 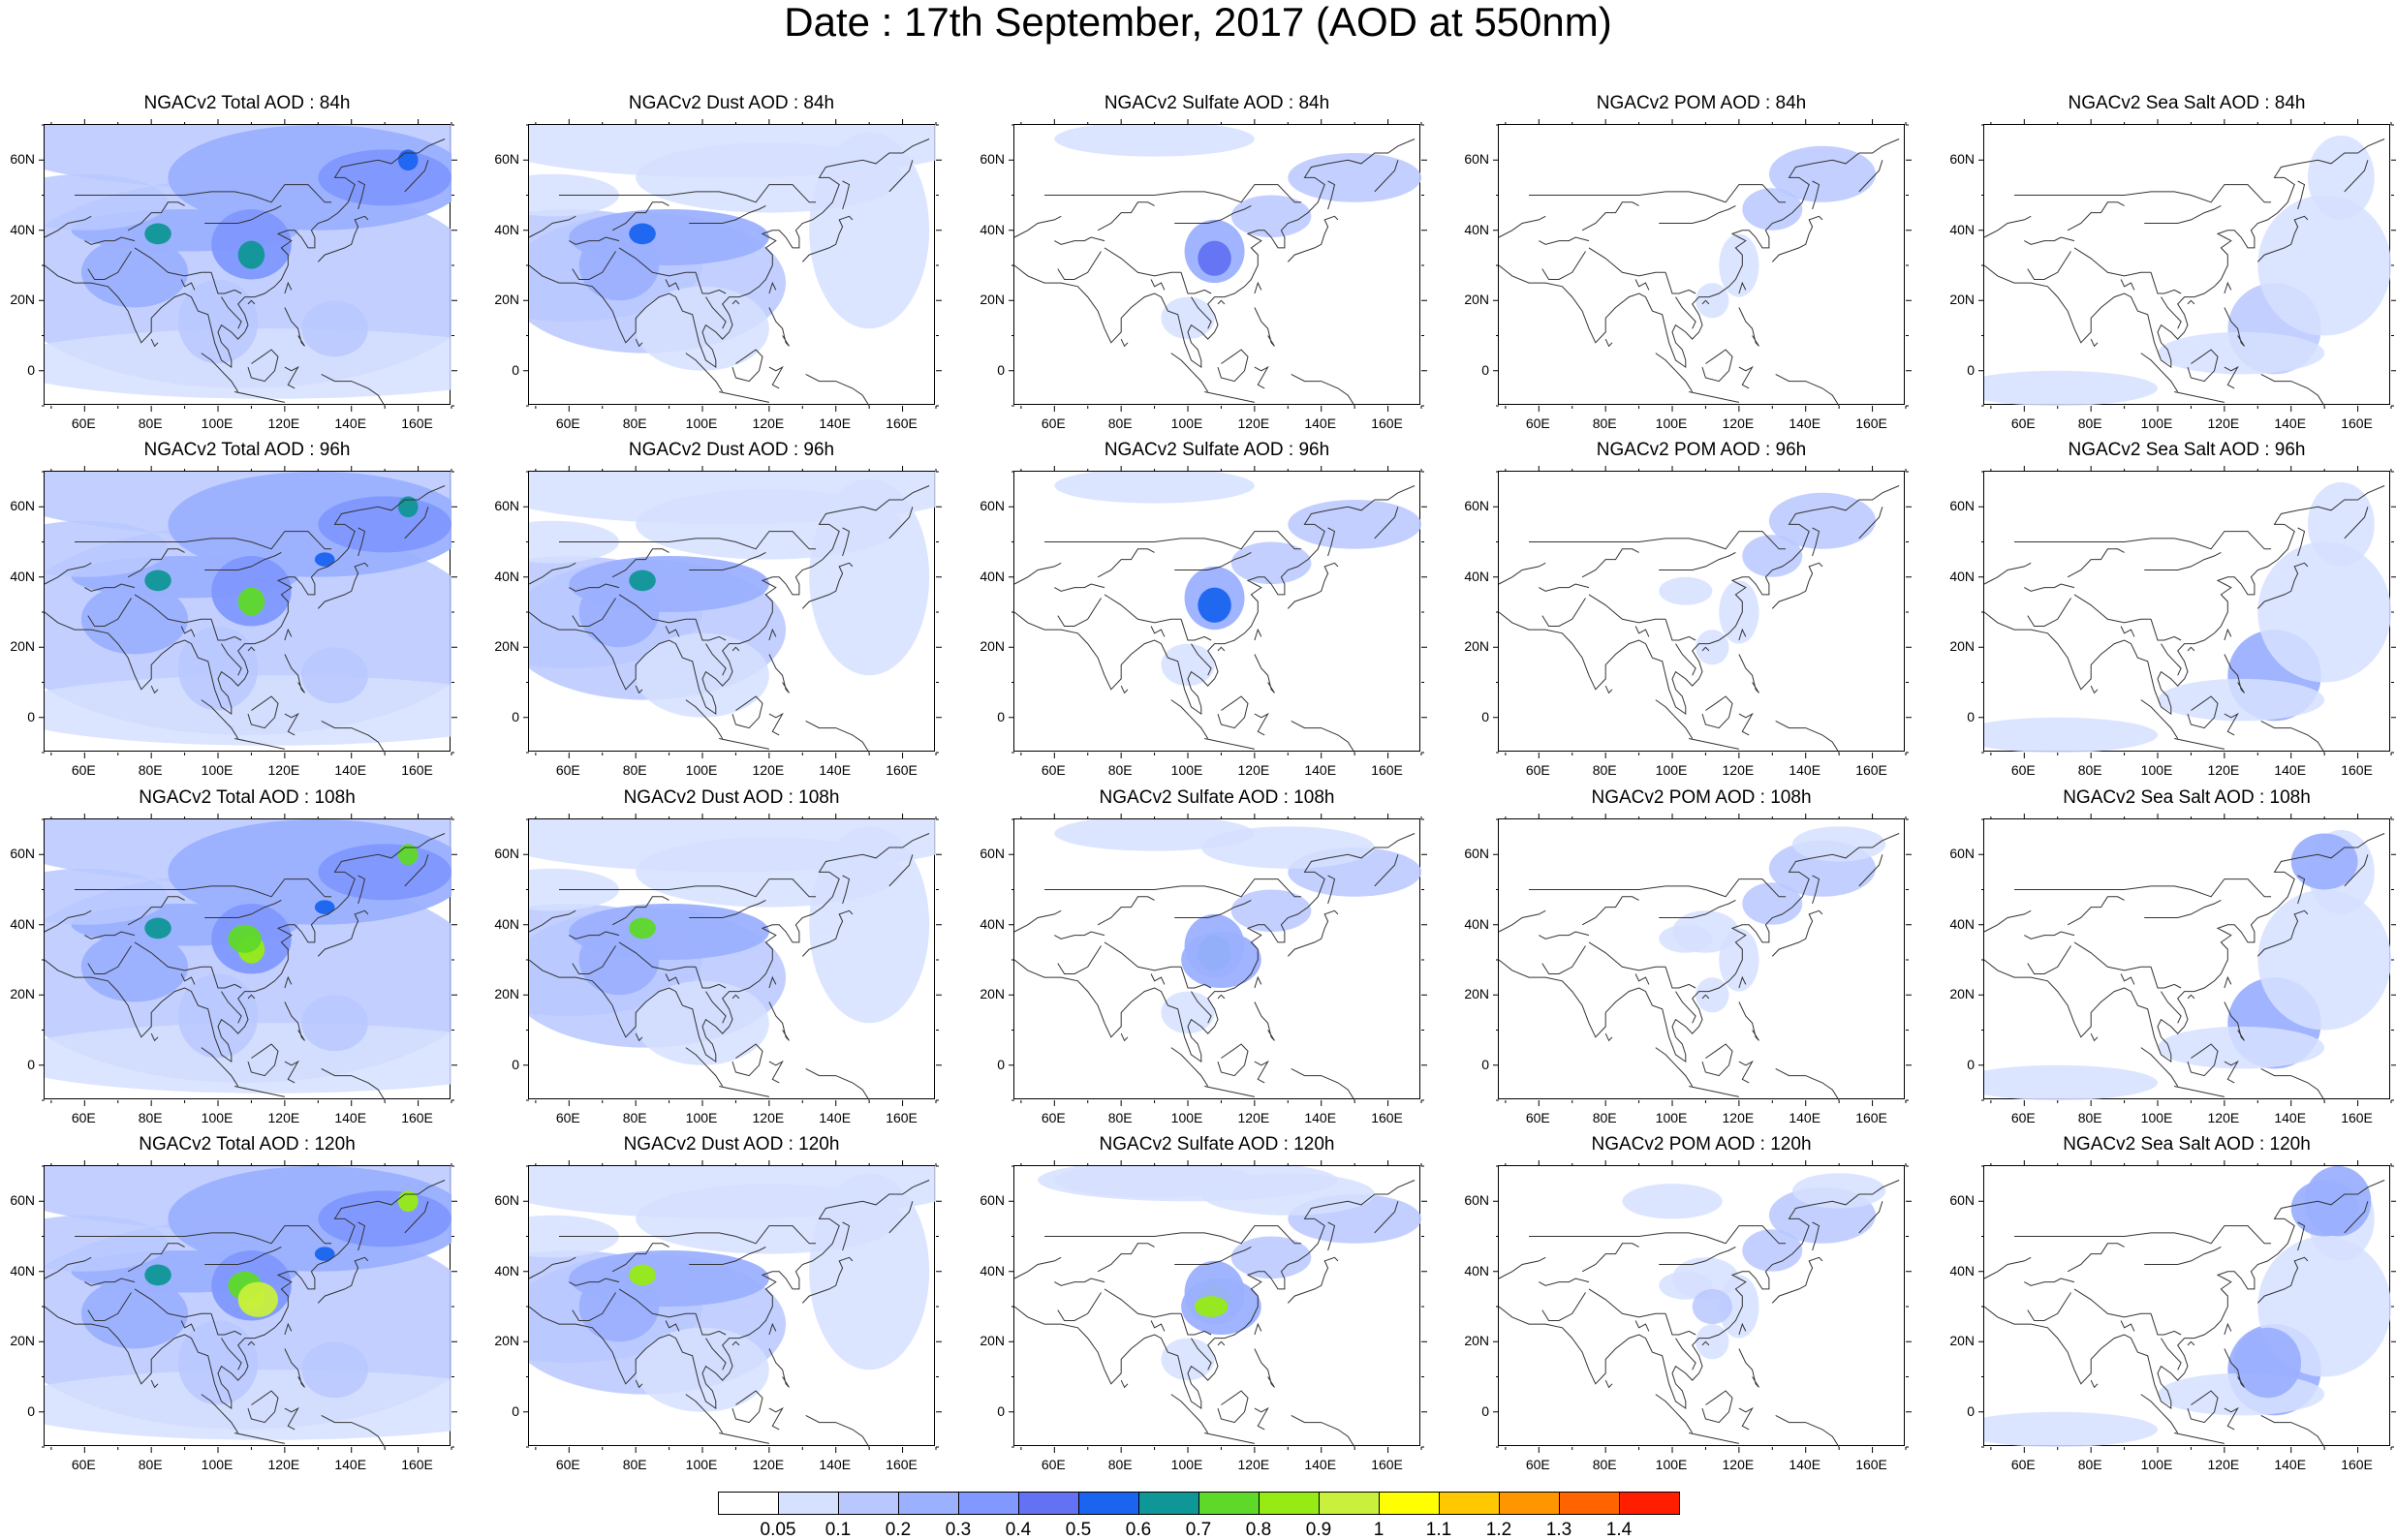 I want to click on colorbar-box, so click(x=748, y=1503).